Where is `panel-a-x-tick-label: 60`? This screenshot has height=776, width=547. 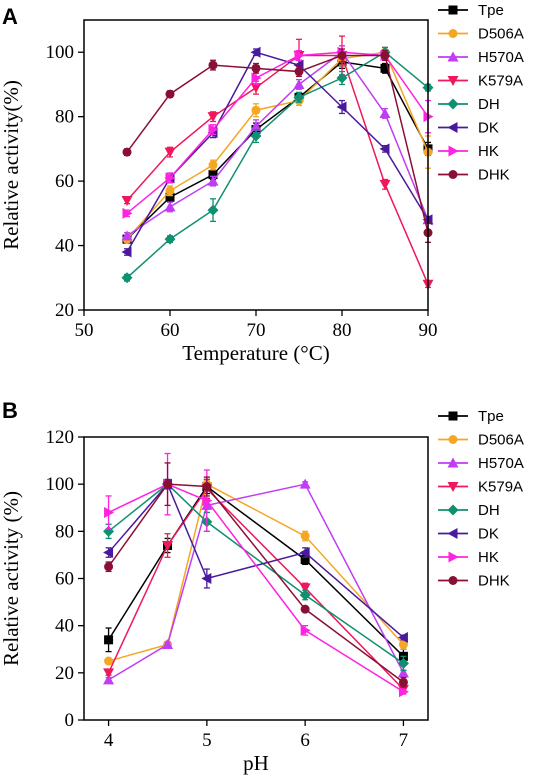
panel-a-x-tick-label: 60 is located at coordinates (170, 330).